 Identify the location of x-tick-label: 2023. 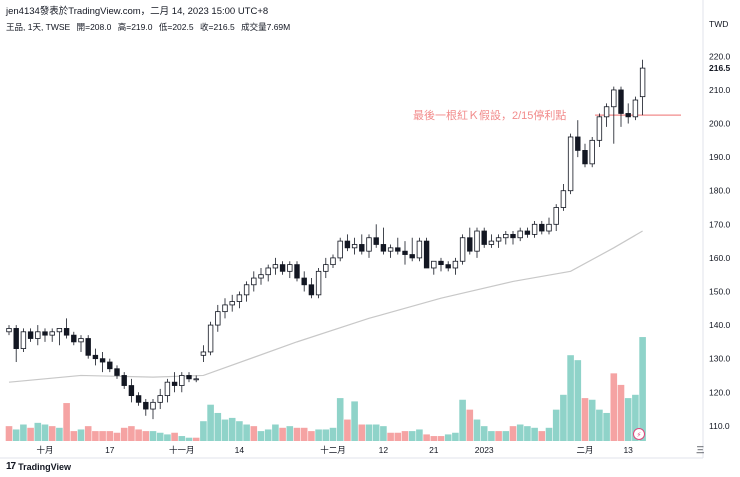
(484, 450).